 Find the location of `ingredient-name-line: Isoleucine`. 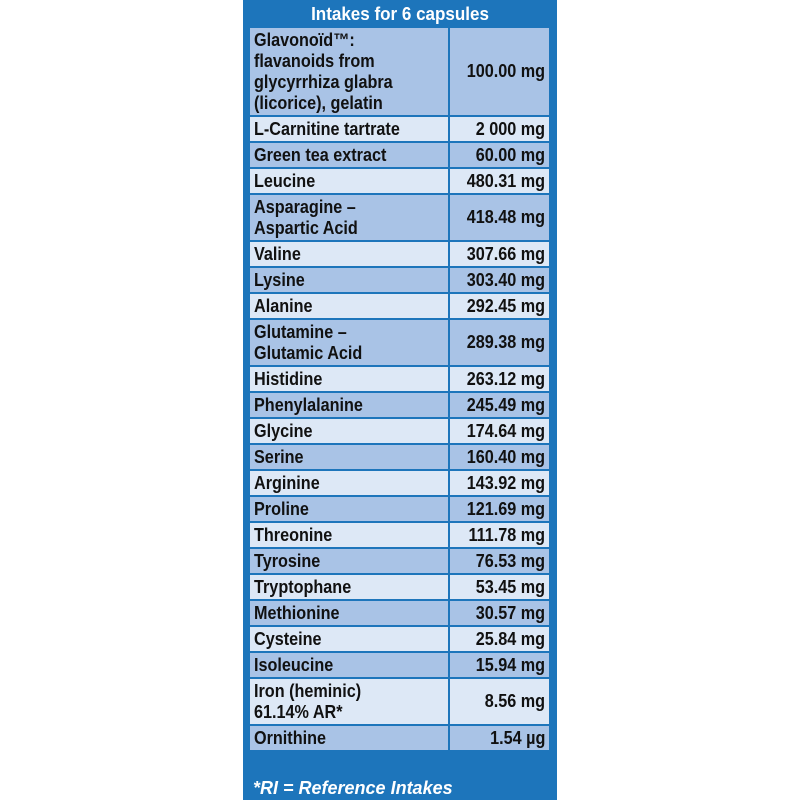

ingredient-name-line: Isoleucine is located at coordinates (294, 664).